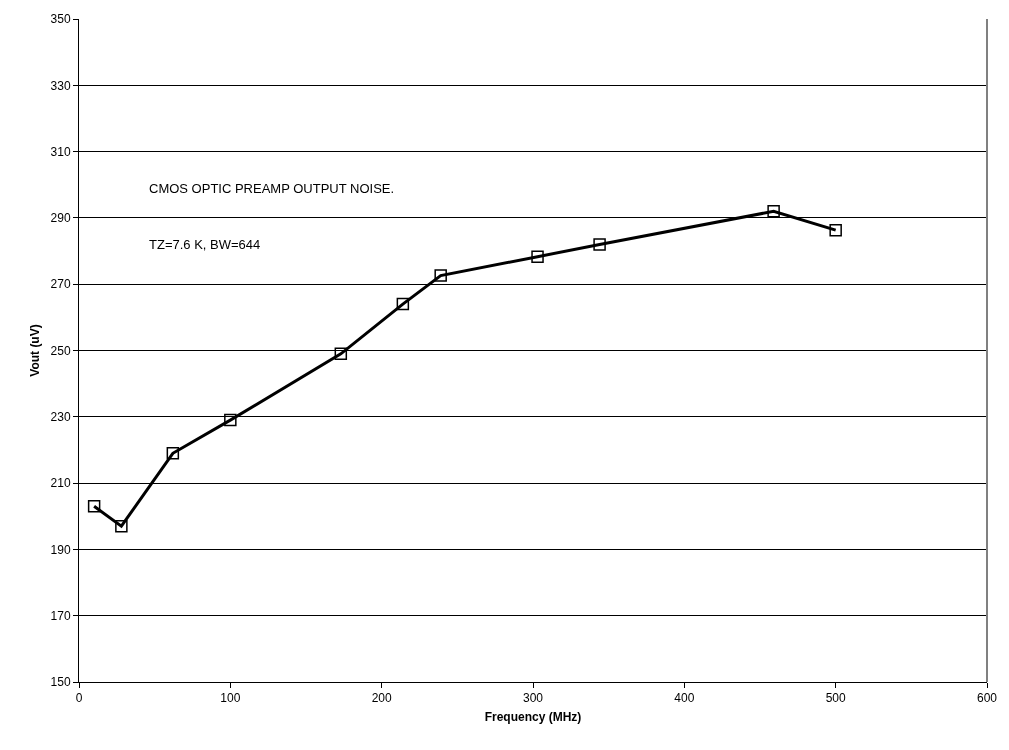  What do you see at coordinates (533, 717) in the screenshot?
I see `x-axis-title: Frequency (MHz)` at bounding box center [533, 717].